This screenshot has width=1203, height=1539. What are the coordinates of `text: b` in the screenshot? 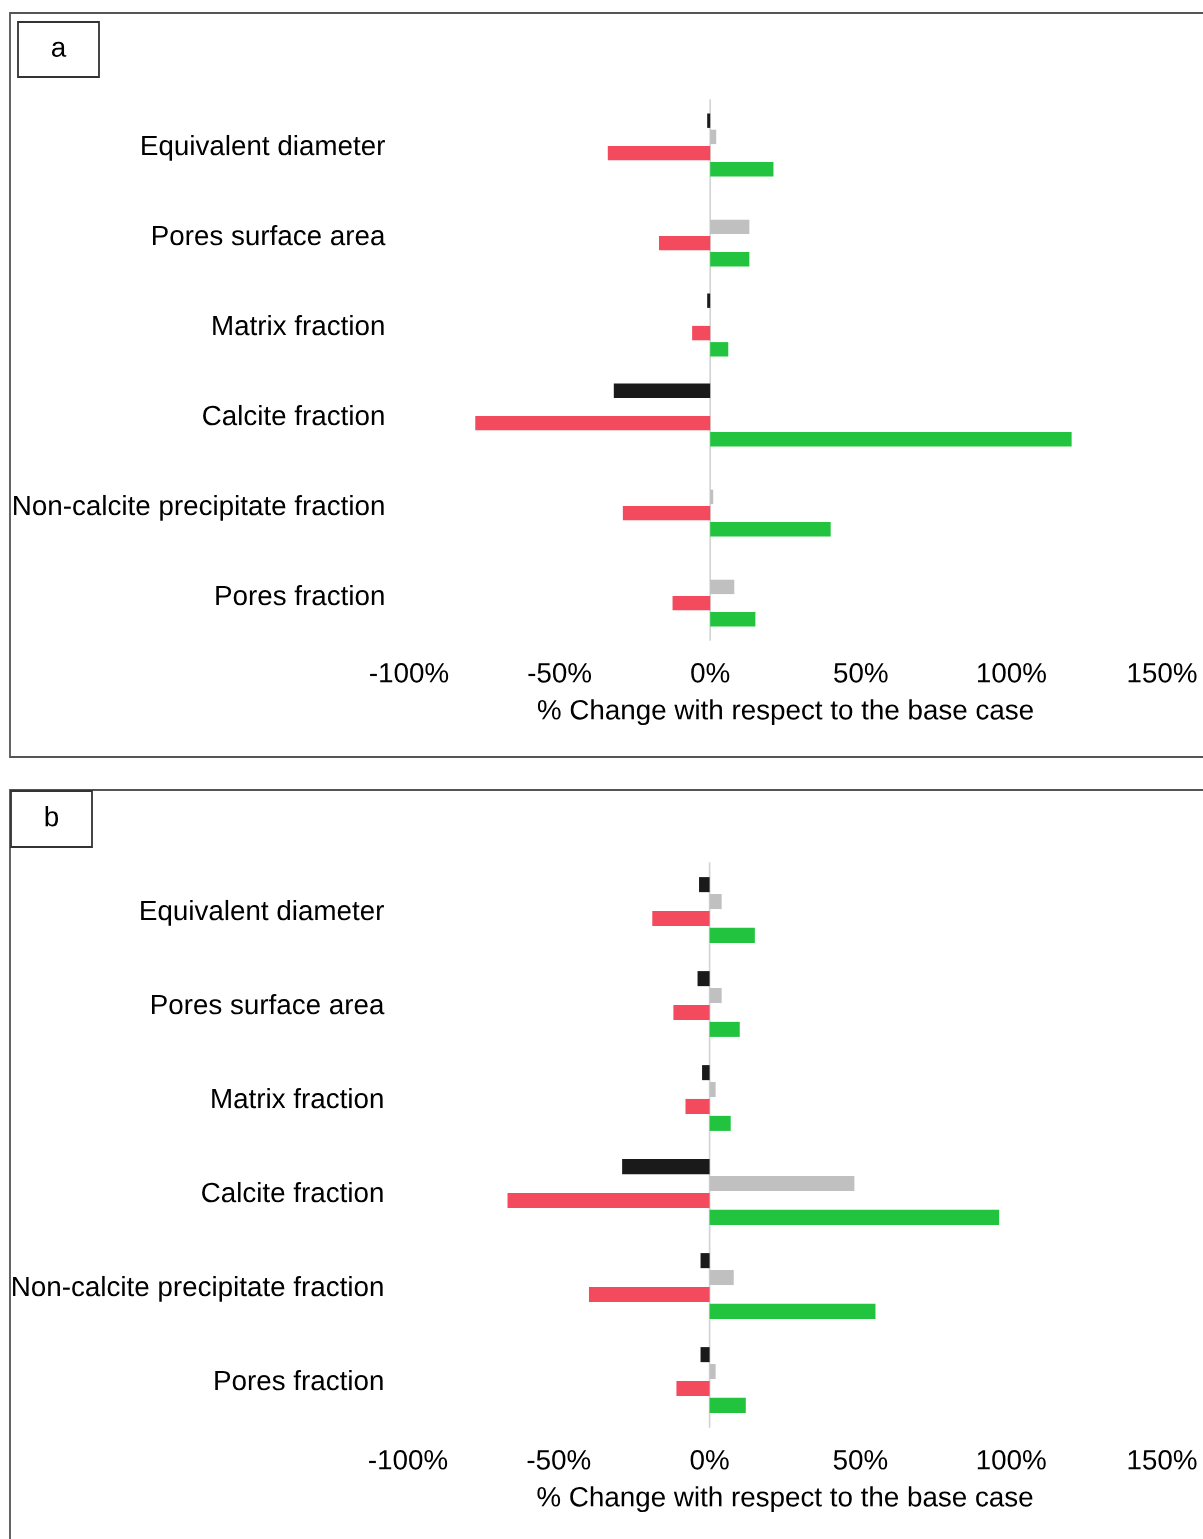 It's located at (52, 816).